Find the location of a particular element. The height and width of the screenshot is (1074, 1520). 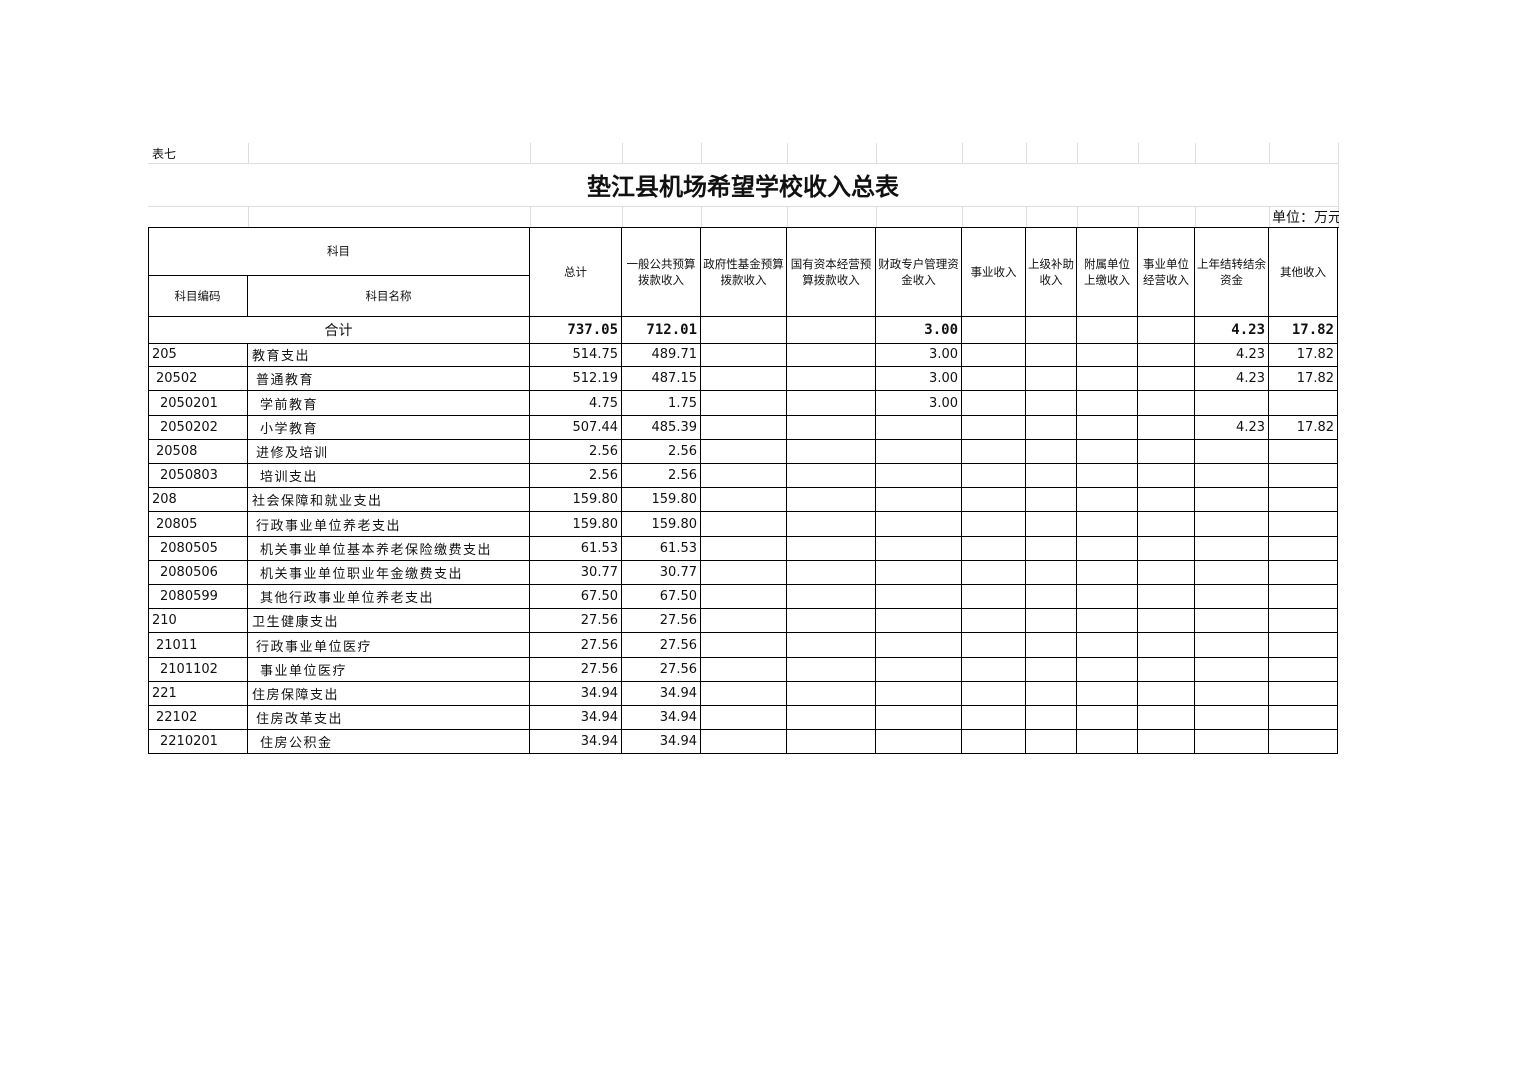

header-cell: 其他收入 is located at coordinates (1303, 272).